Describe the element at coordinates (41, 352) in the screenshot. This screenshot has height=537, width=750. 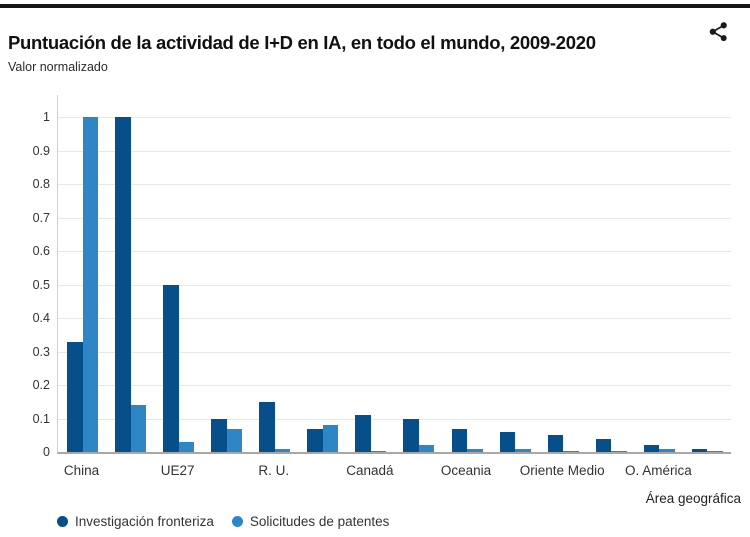
I see `y-tick-label: 0.3` at that location.